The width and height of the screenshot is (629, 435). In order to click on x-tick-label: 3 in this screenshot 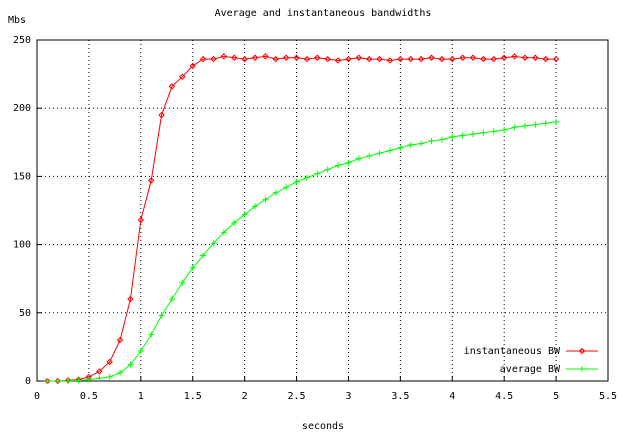, I will do `click(348, 396)`.